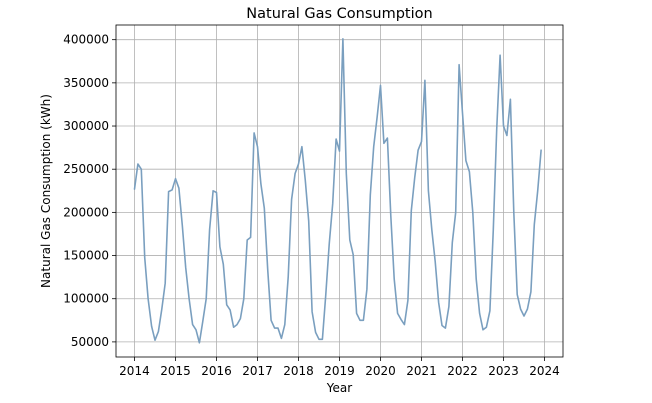 The image size is (652, 403). What do you see at coordinates (86, 83) in the screenshot?
I see `y-tick-label: 350000` at bounding box center [86, 83].